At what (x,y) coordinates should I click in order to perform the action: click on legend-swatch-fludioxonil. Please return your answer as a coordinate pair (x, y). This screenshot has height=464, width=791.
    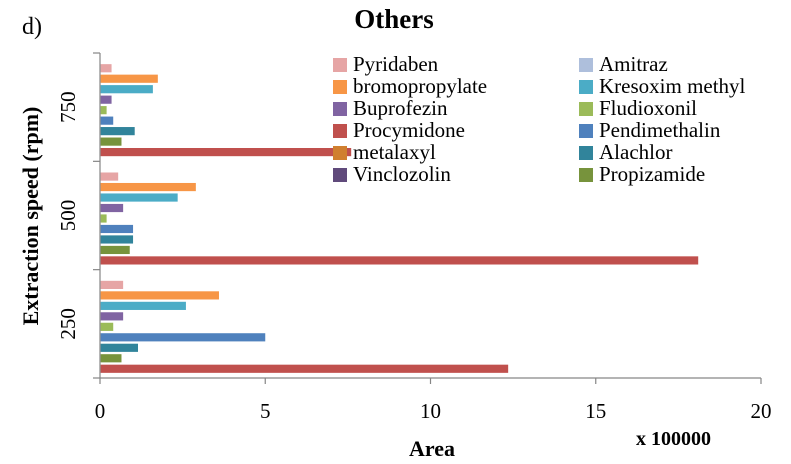
    Looking at the image, I should click on (586, 109).